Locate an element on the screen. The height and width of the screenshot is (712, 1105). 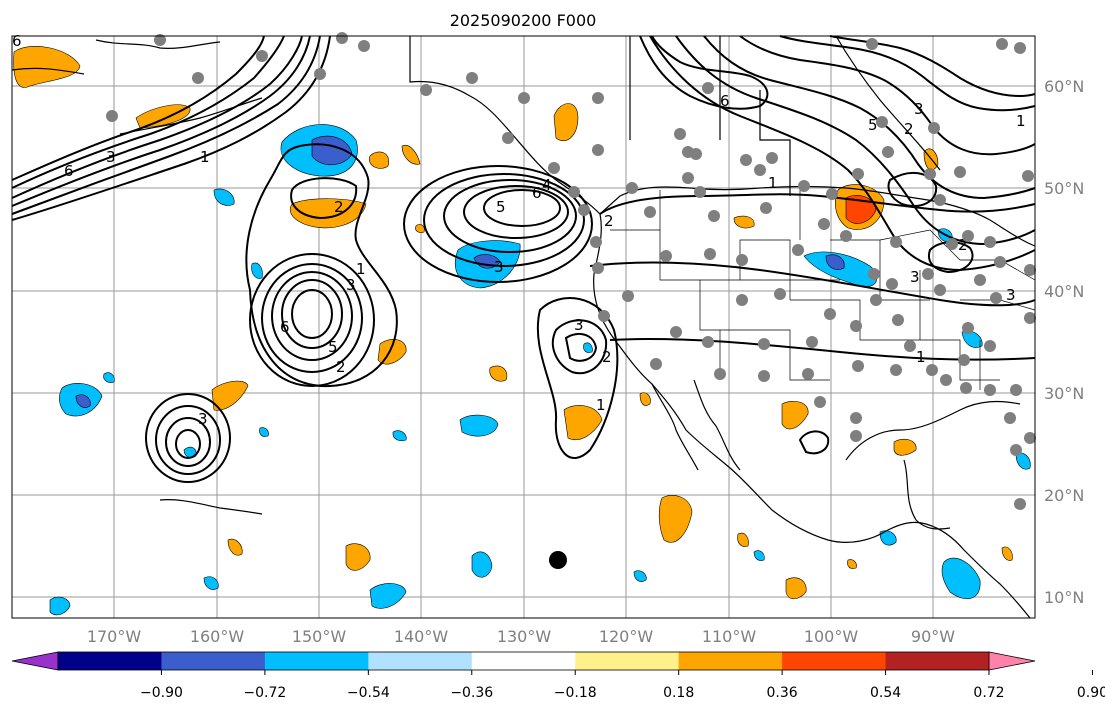
lat-label: 10°N is located at coordinates (1064, 597).